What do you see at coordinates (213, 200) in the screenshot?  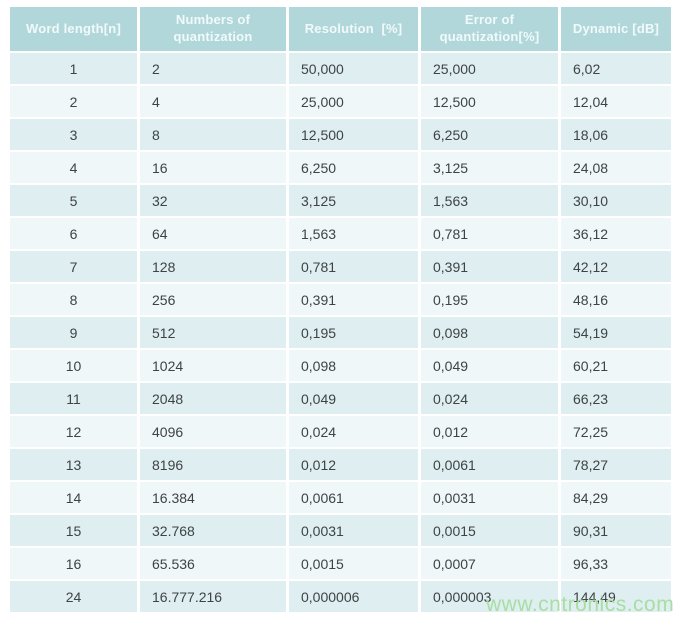 I see `table-cell: 32` at bounding box center [213, 200].